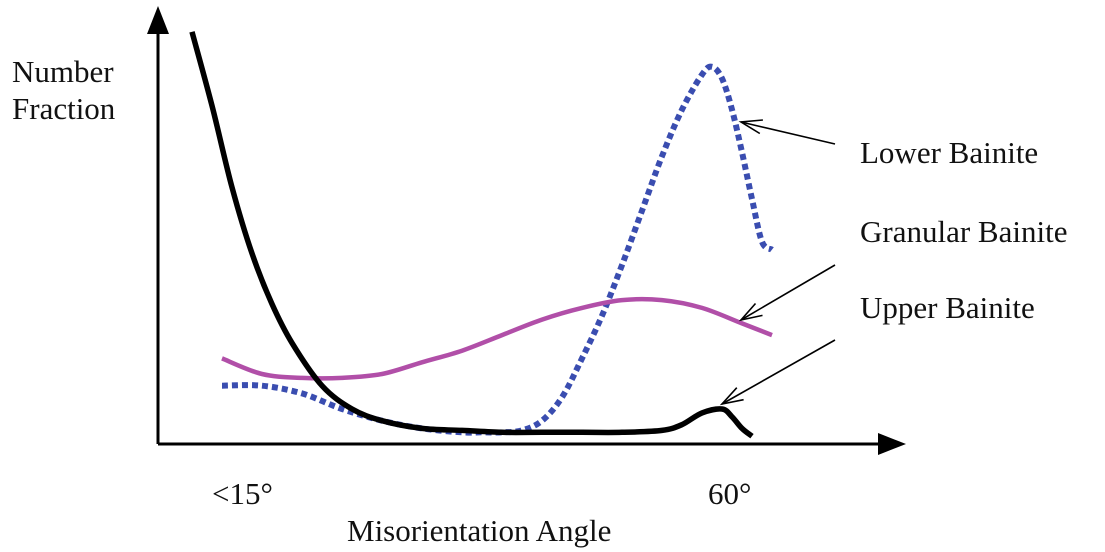 Image resolution: width=1105 pixels, height=552 pixels. What do you see at coordinates (242, 493) in the screenshot?
I see `x-tick-label-low: <15°` at bounding box center [242, 493].